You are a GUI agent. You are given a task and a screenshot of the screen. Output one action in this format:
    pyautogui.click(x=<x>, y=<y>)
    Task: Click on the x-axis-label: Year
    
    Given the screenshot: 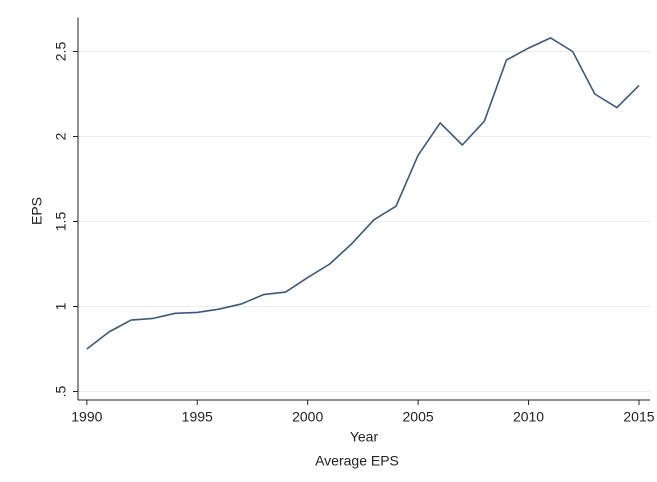 What is the action you would take?
    pyautogui.click(x=364, y=437)
    